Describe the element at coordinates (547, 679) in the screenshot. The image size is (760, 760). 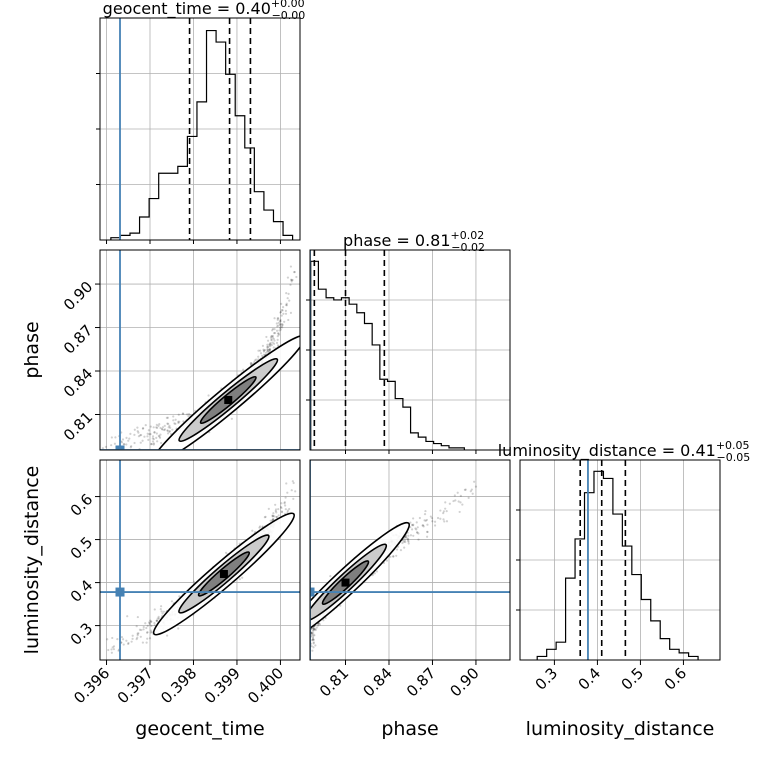
I see `x-tick-label: 0.3` at that location.